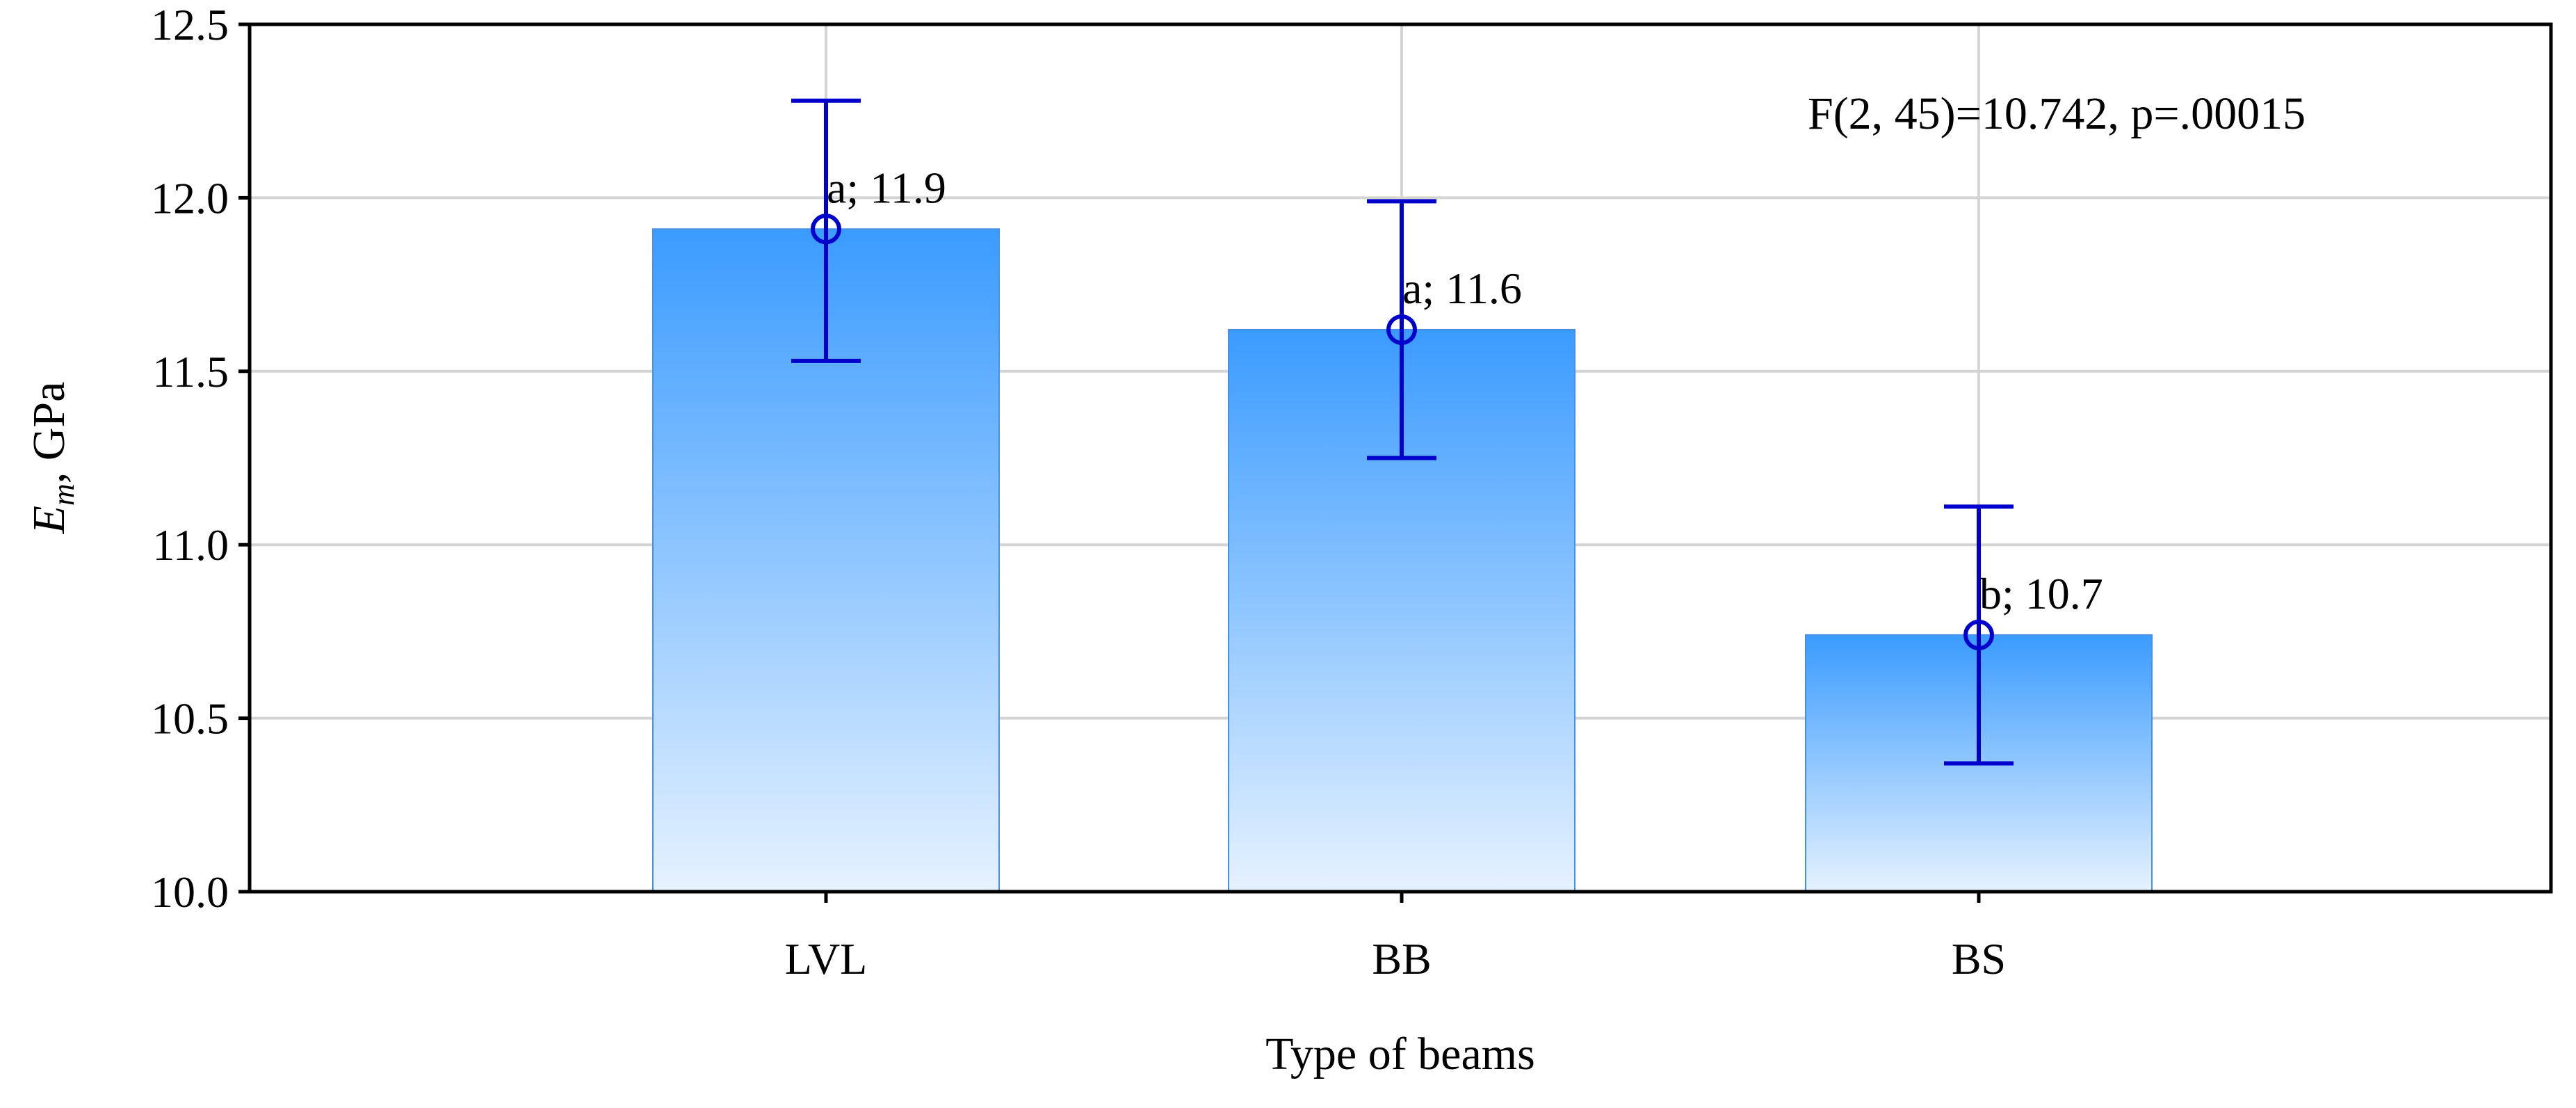  What do you see at coordinates (2041, 593) in the screenshot?
I see `bar-label-bs: b; 10.7` at bounding box center [2041, 593].